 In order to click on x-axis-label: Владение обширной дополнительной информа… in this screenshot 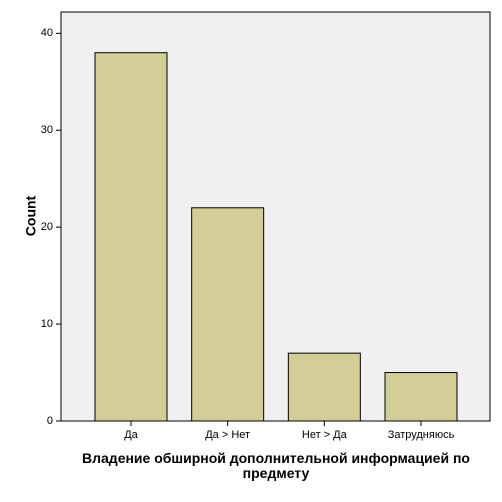, I will do `click(276, 465)`.